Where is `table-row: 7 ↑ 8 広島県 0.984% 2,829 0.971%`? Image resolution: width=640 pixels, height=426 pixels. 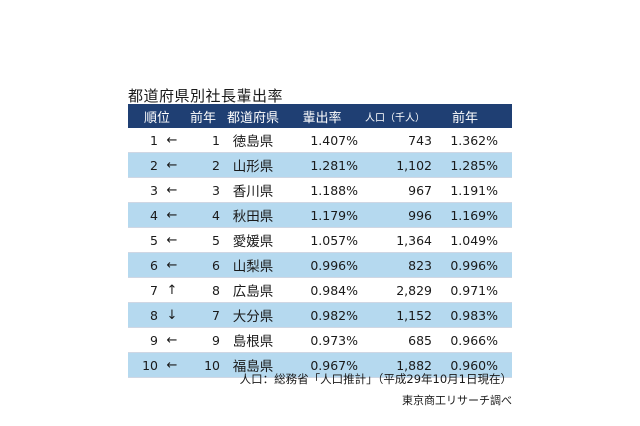
table-row: 7 ↑ 8 広島県 0.984% 2,829 0.971% is located at coordinates (320, 290).